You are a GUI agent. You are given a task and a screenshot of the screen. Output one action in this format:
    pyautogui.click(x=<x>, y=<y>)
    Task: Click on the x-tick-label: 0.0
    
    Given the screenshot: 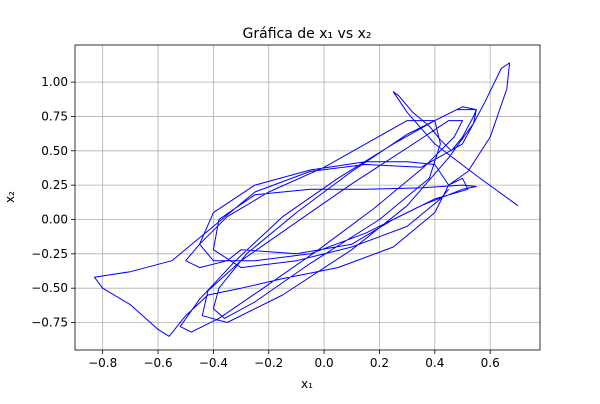 What is the action you would take?
    pyautogui.click(x=324, y=363)
    